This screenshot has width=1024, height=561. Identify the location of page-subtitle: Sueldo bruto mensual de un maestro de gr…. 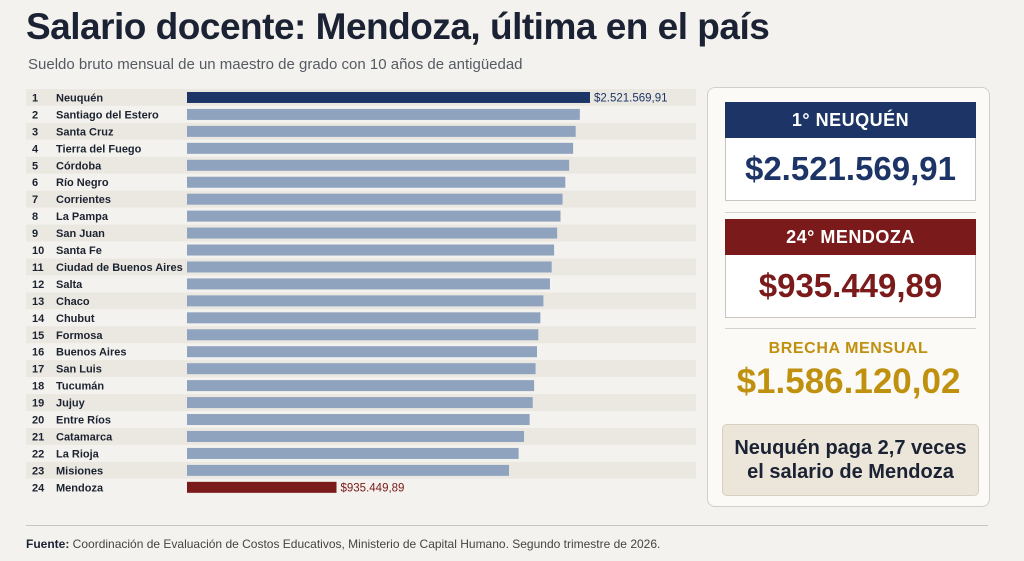
(275, 64).